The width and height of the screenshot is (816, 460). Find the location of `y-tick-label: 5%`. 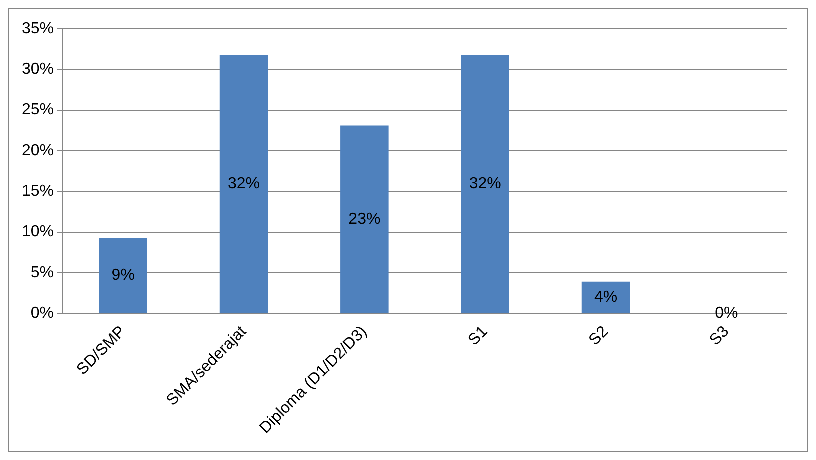

y-tick-label: 5% is located at coordinates (42, 273).